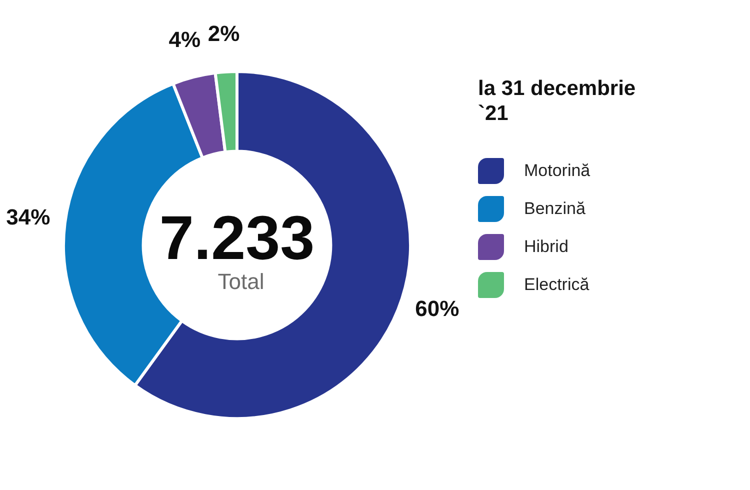 The width and height of the screenshot is (750, 490). Describe the element at coordinates (555, 209) in the screenshot. I see `legend-label: Benzină` at that location.